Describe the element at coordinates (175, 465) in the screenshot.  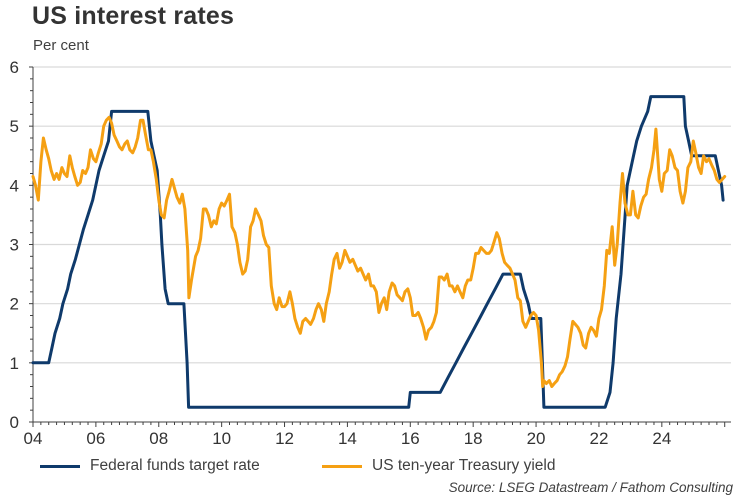
I see `legend-label-fed-funds: Federal funds target rate` at that location.